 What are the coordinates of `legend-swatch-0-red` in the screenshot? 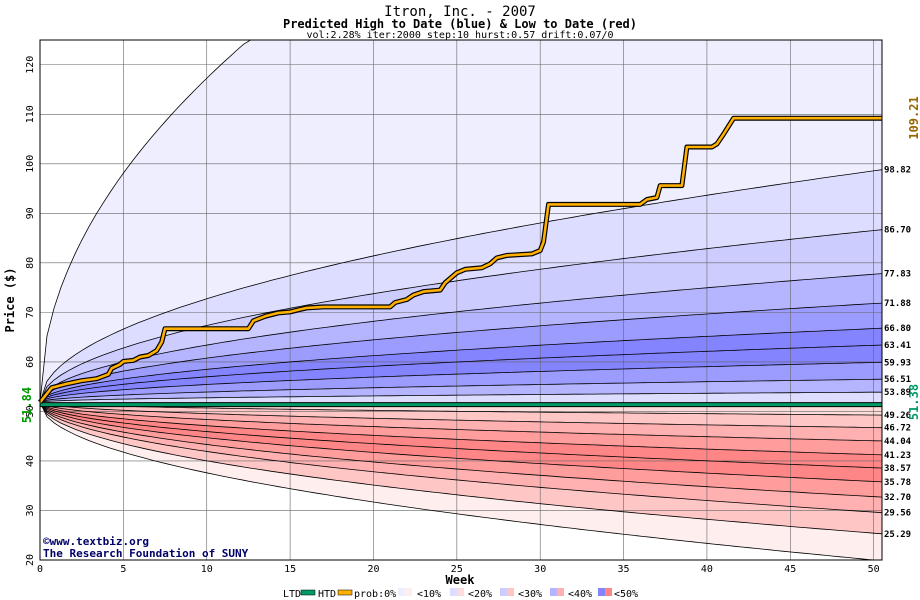 It's located at (408, 592).